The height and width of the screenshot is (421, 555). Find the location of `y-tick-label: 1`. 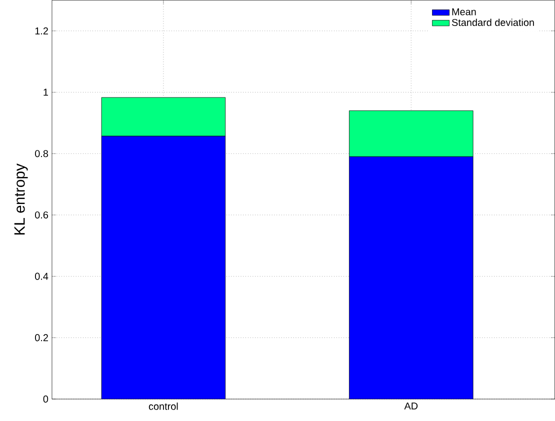

y-tick-label: 1 is located at coordinates (46, 92).